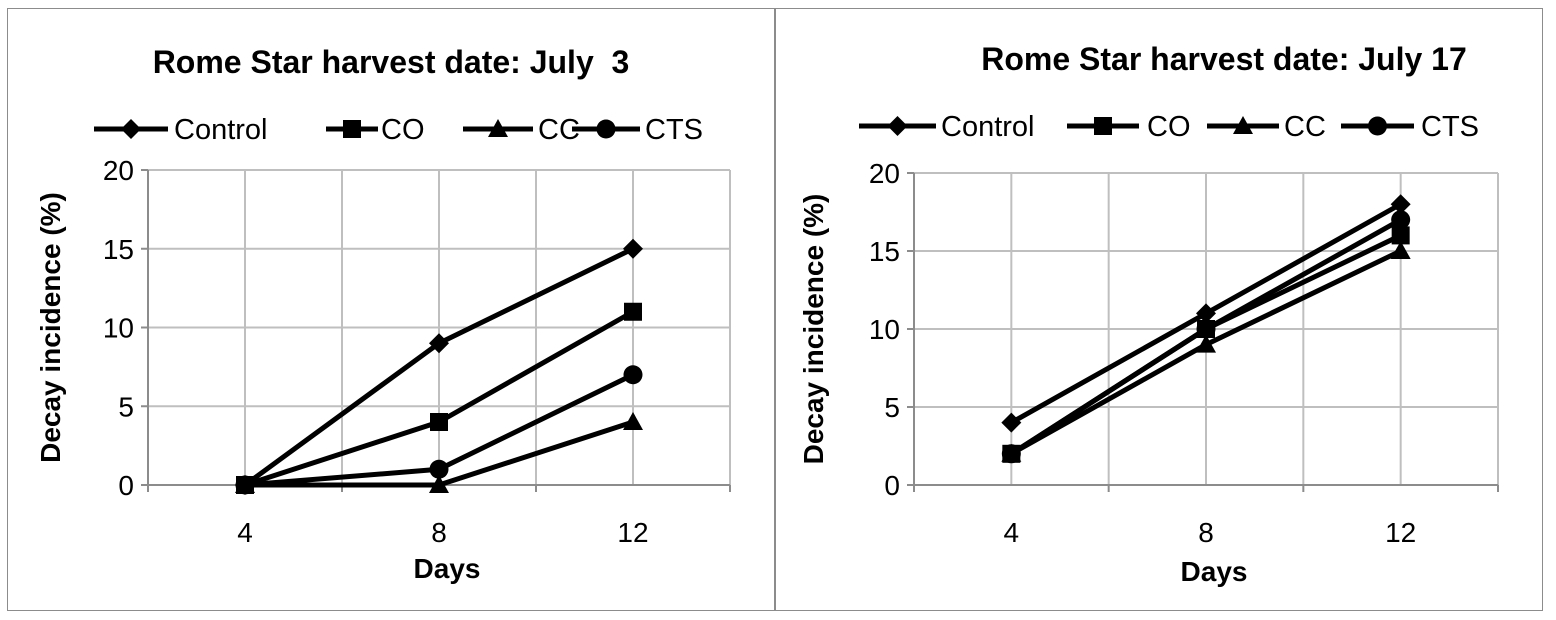 This screenshot has width=1556, height=620. I want to click on chart-title: Rome Star harvest date: July 17, so click(1224, 59).